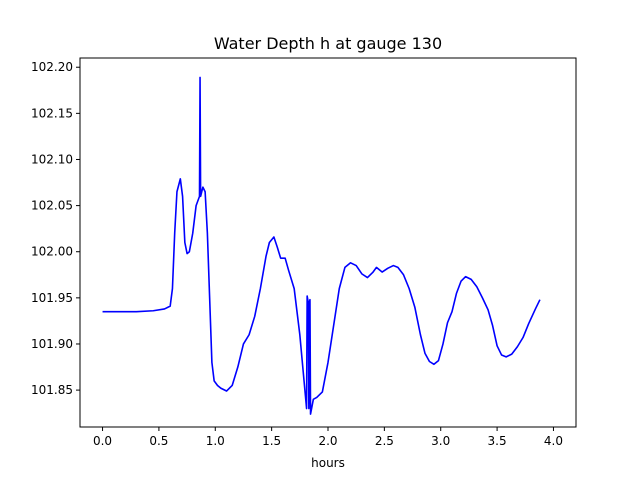  Describe the element at coordinates (497, 441) in the screenshot. I see `x-tick-label: 3.5` at that location.